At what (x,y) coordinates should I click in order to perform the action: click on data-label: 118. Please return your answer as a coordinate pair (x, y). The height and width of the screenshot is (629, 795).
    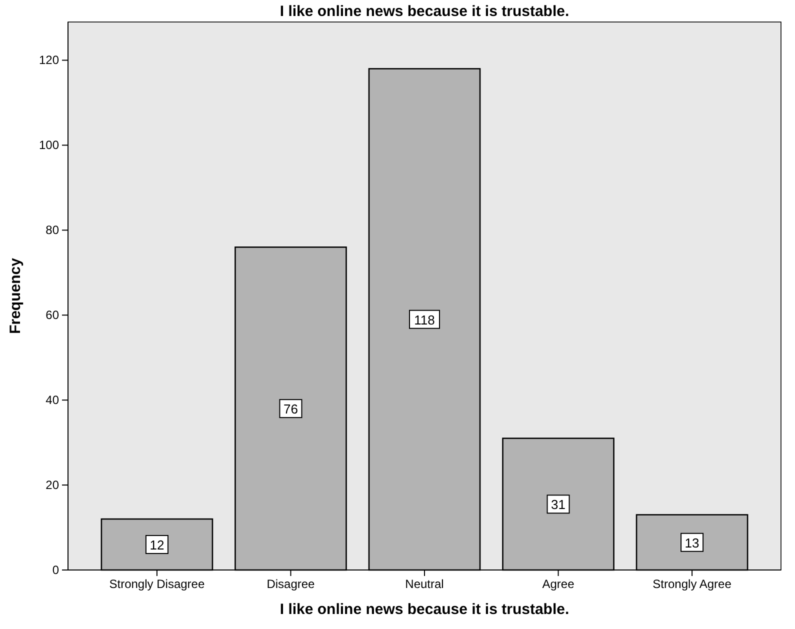
    Looking at the image, I should click on (424, 320).